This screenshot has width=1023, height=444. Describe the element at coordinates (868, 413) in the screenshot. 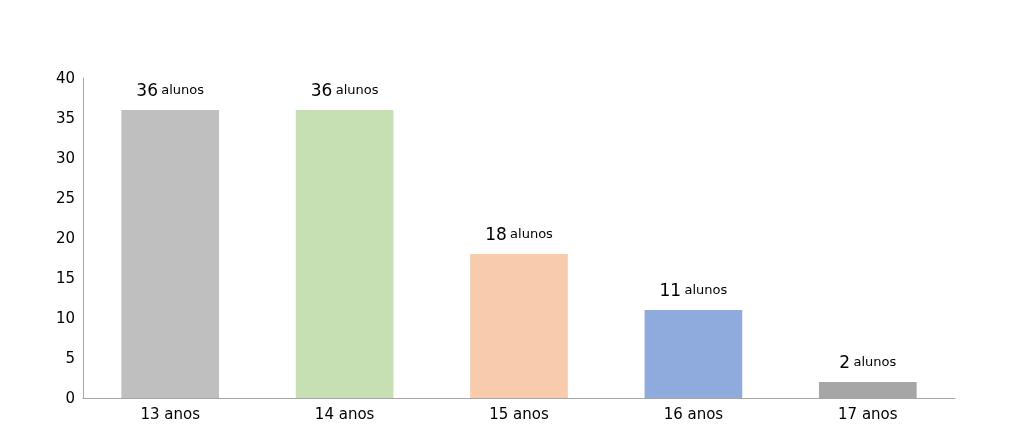

I see `x-tick-label: 17 anos` at that location.